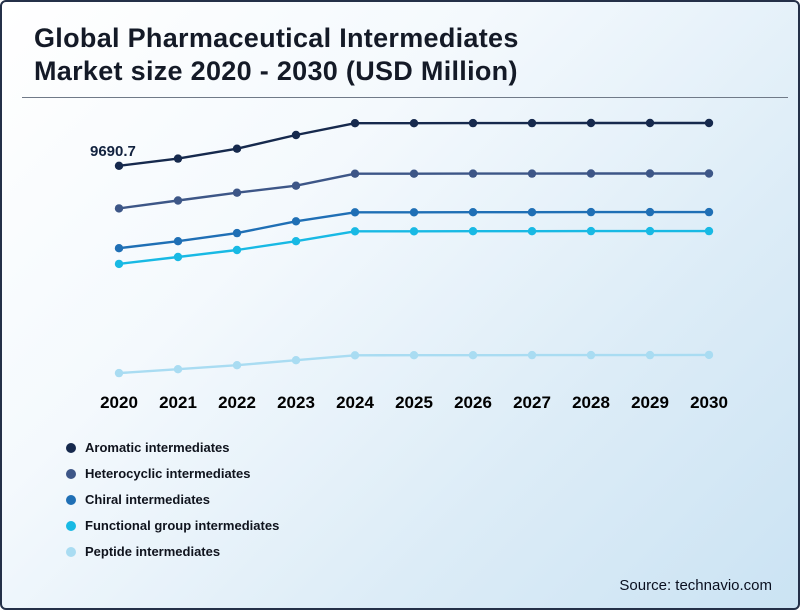 This screenshot has height=610, width=800. Describe the element at coordinates (237, 402) in the screenshot. I see `svg-text: 2022` at that location.